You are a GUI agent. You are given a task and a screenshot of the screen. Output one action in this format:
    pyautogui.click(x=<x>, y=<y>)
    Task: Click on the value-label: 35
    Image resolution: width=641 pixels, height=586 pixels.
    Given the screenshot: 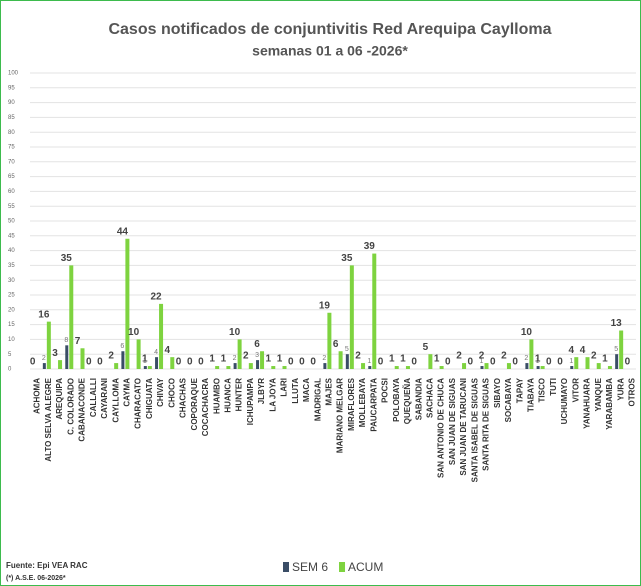 What is the action you would take?
    pyautogui.click(x=347, y=258)
    